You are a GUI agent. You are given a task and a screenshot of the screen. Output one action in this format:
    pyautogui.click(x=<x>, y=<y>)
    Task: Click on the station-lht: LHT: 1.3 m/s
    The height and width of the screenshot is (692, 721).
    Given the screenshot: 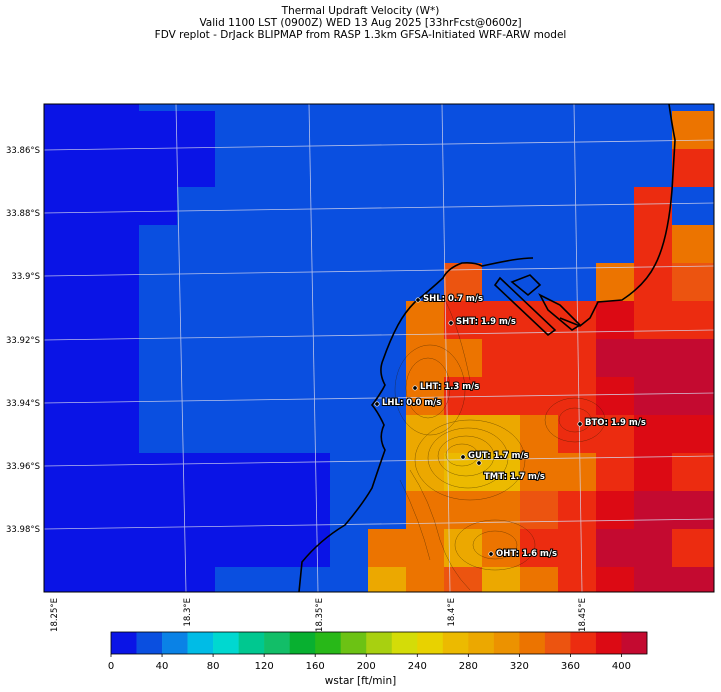 What is the action you would take?
    pyautogui.click(x=446, y=387)
    